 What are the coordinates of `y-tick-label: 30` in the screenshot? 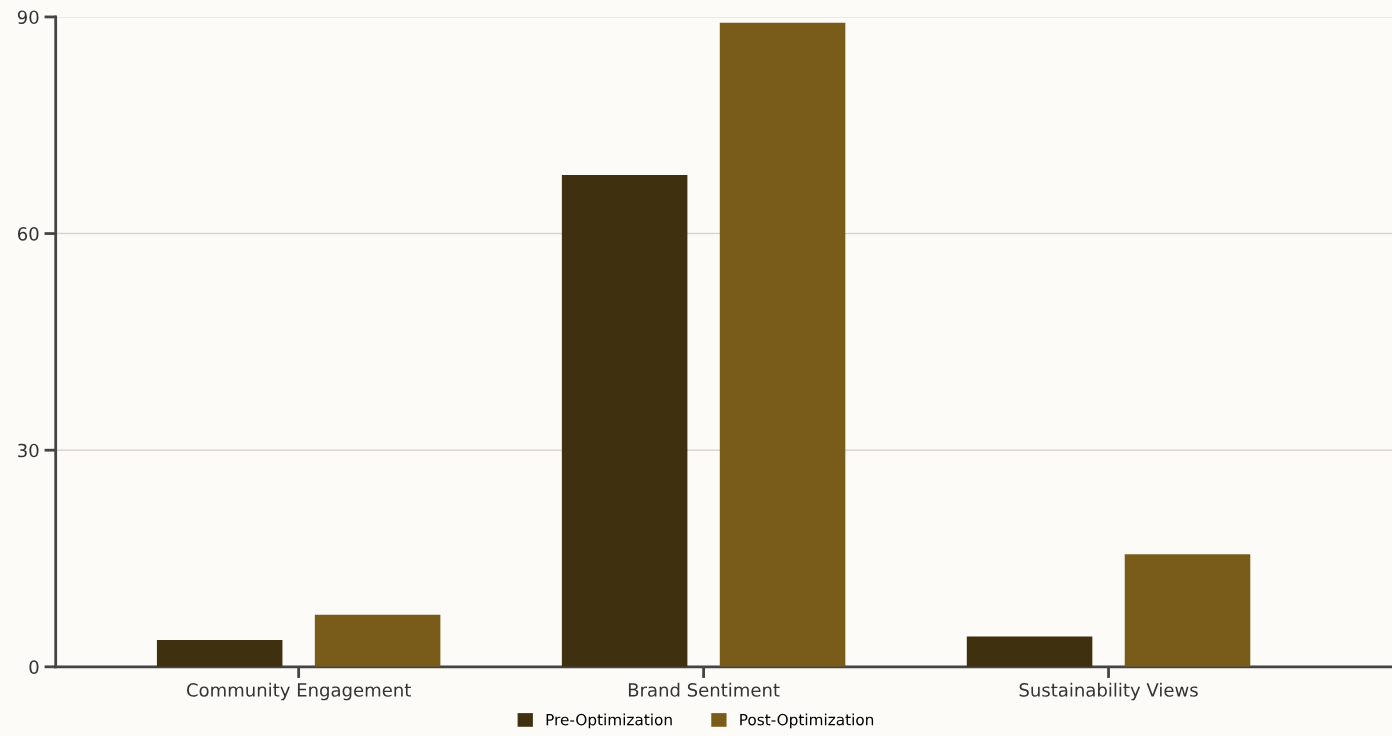 It's located at (28, 450).